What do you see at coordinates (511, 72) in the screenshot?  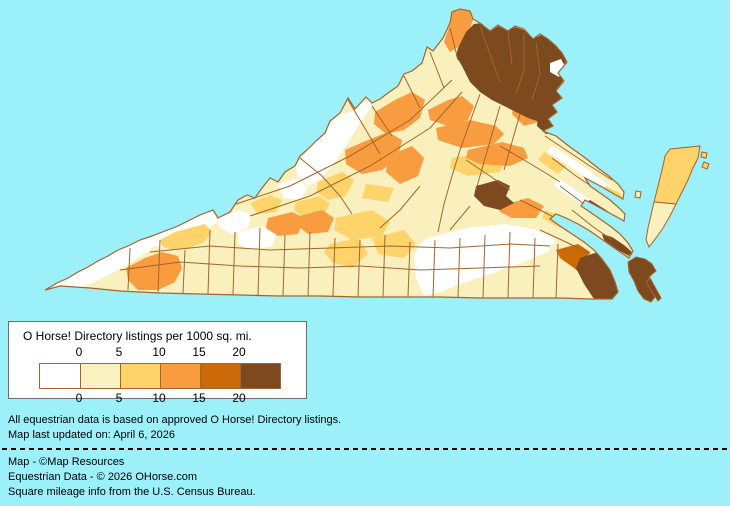 I see `county-region-nova-brown-mass` at bounding box center [511, 72].